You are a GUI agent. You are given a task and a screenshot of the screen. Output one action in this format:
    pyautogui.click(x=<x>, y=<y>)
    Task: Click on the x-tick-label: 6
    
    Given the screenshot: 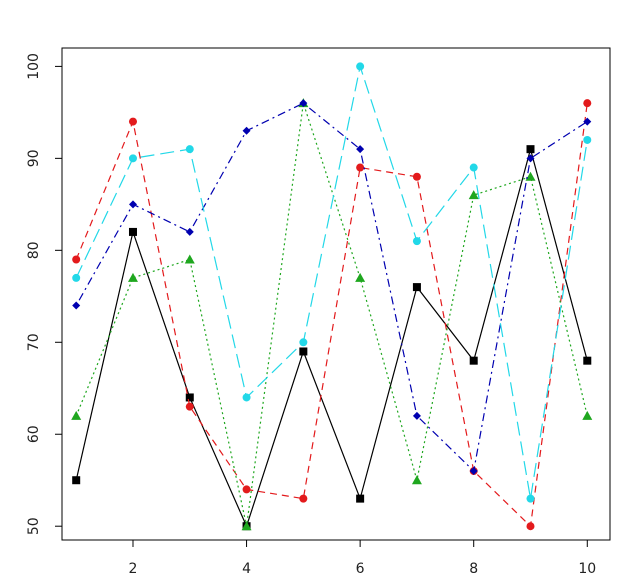 What is the action you would take?
    pyautogui.click(x=360, y=569)
    